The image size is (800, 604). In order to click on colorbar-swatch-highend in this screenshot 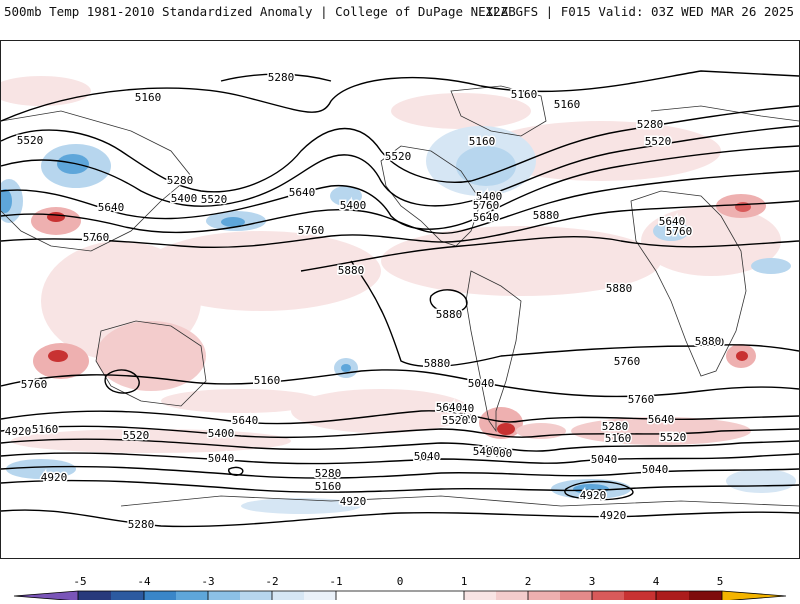, I will do `click(754, 596)`.